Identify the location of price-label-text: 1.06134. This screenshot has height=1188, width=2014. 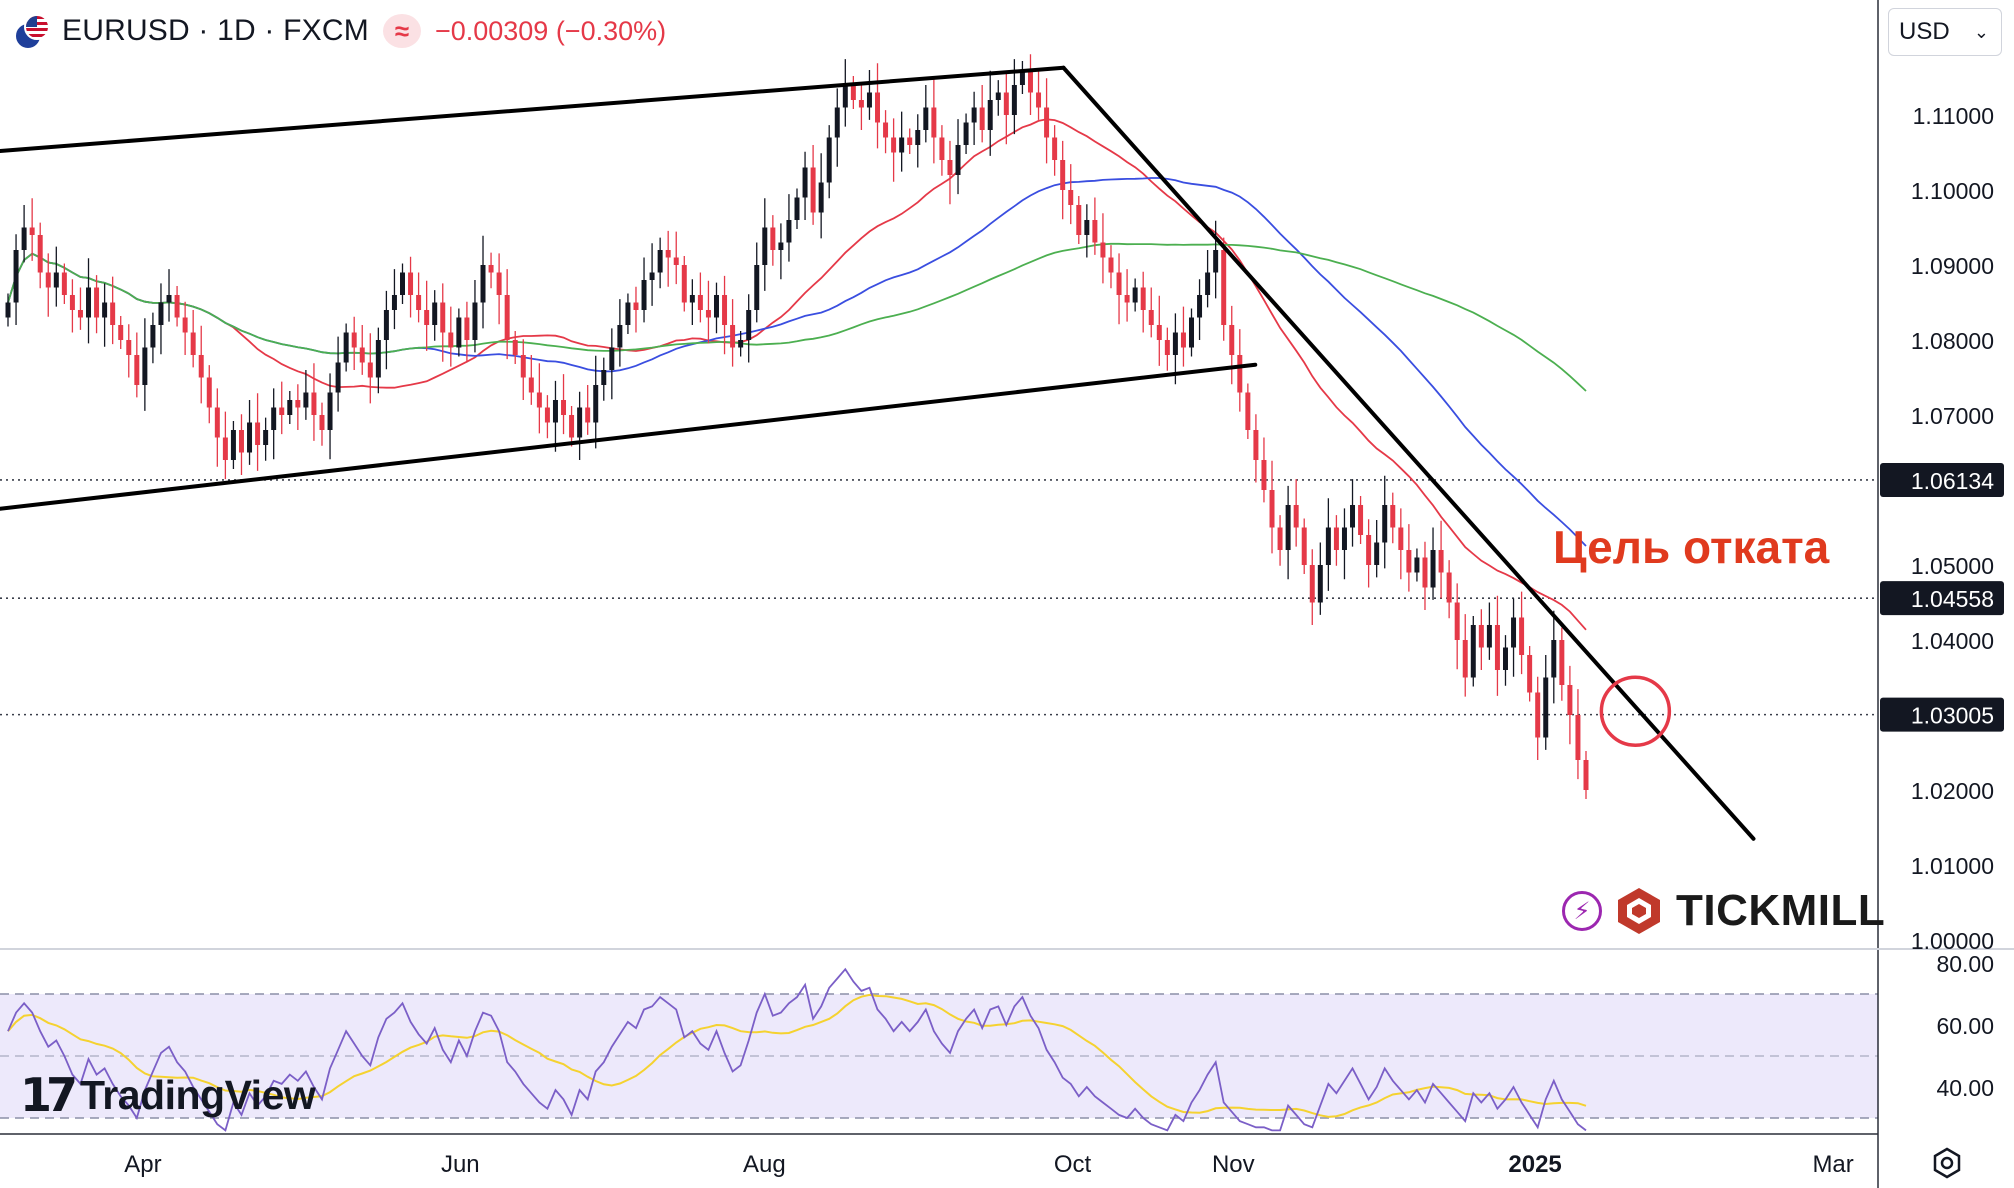
(1952, 481).